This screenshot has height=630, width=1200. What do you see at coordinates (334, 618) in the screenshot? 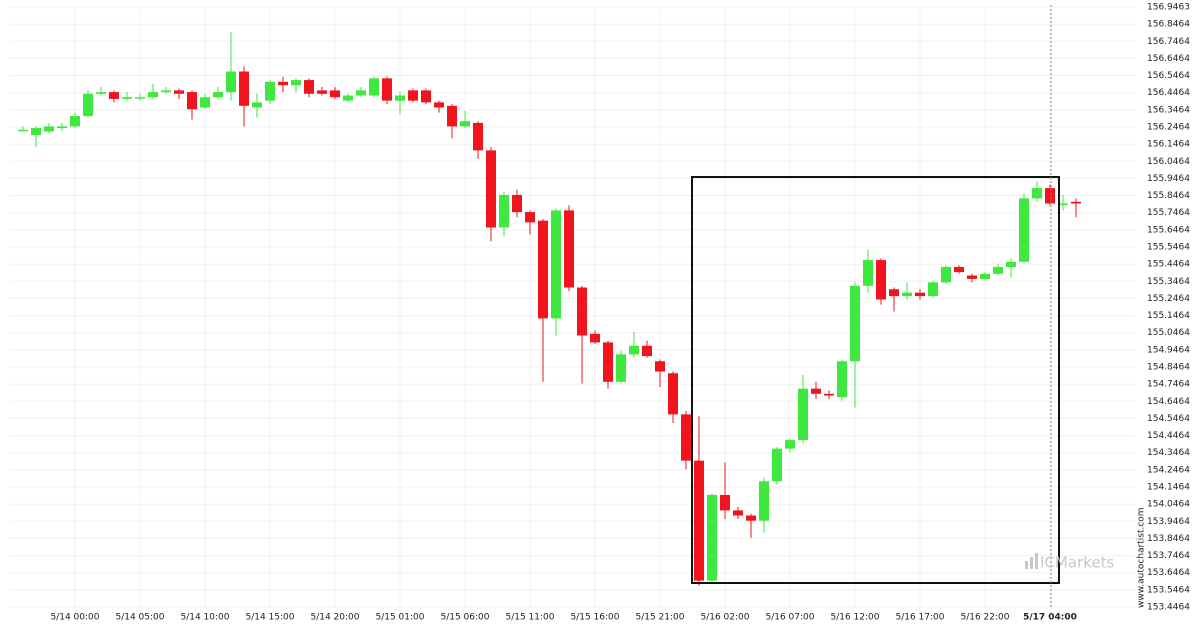
I see `x-tick-label: 5/14 20:00` at bounding box center [334, 618].